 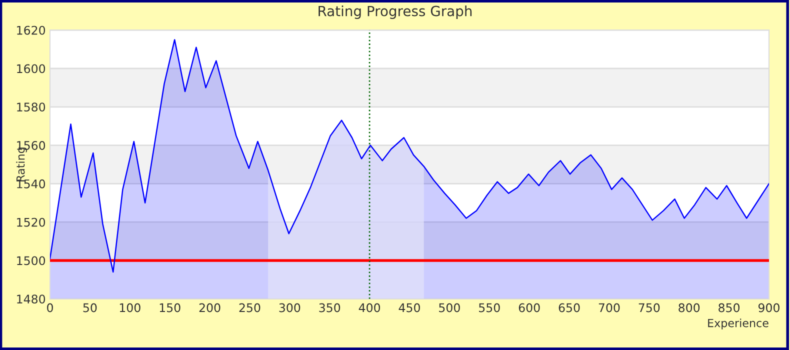 I want to click on x-tick-label: 350, so click(x=329, y=307).